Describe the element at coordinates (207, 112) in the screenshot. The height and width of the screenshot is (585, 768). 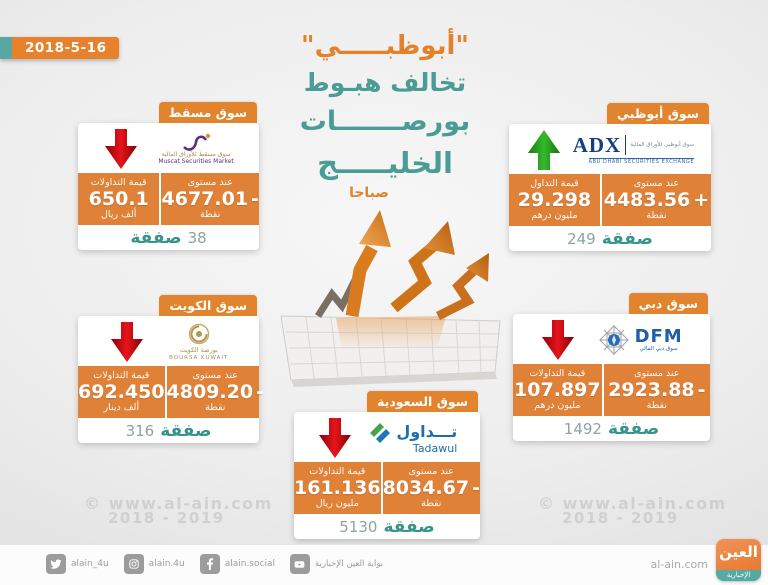
I see `market-name-badge: سوق مسقط` at that location.